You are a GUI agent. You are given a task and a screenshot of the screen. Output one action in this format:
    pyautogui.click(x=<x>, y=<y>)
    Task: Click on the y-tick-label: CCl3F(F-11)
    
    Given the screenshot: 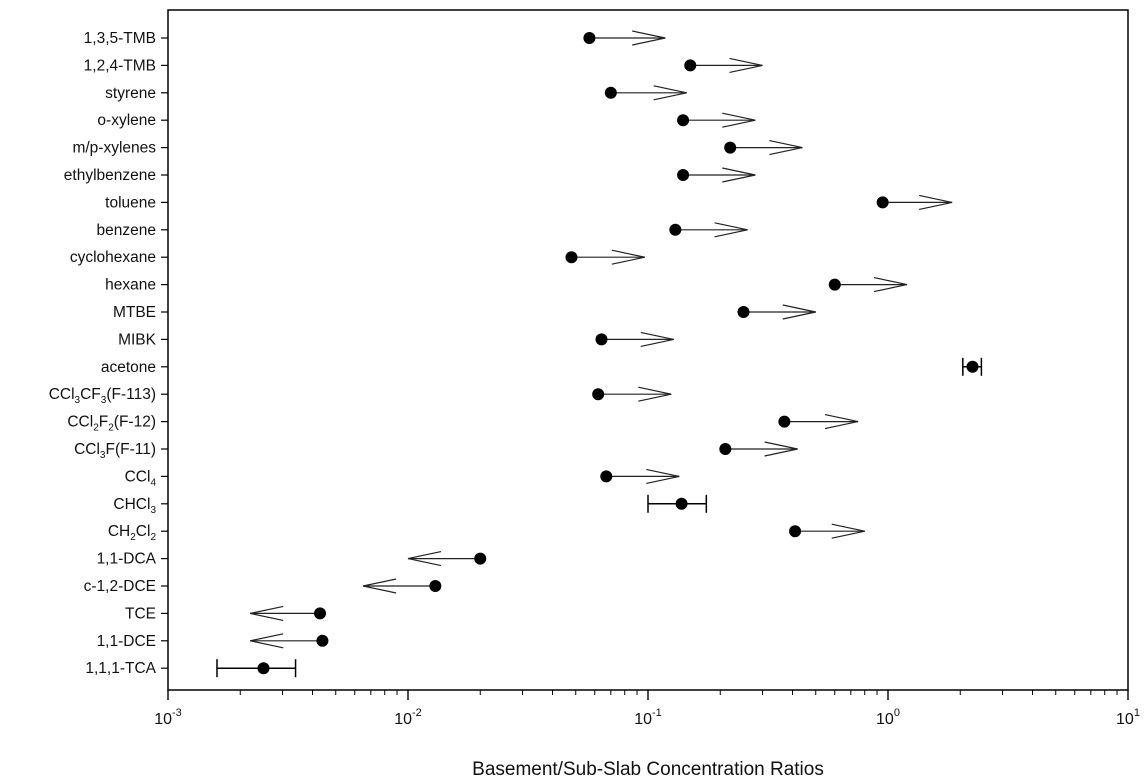 What is the action you would take?
    pyautogui.click(x=115, y=451)
    